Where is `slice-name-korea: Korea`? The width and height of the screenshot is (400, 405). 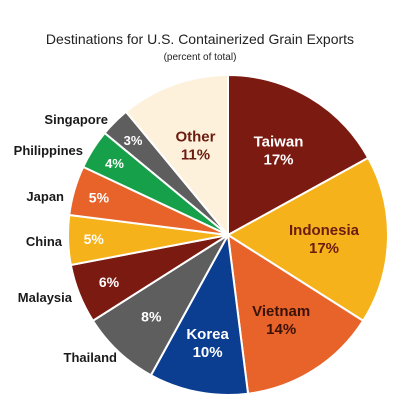
slice-name-korea: Korea is located at coordinates (207, 334).